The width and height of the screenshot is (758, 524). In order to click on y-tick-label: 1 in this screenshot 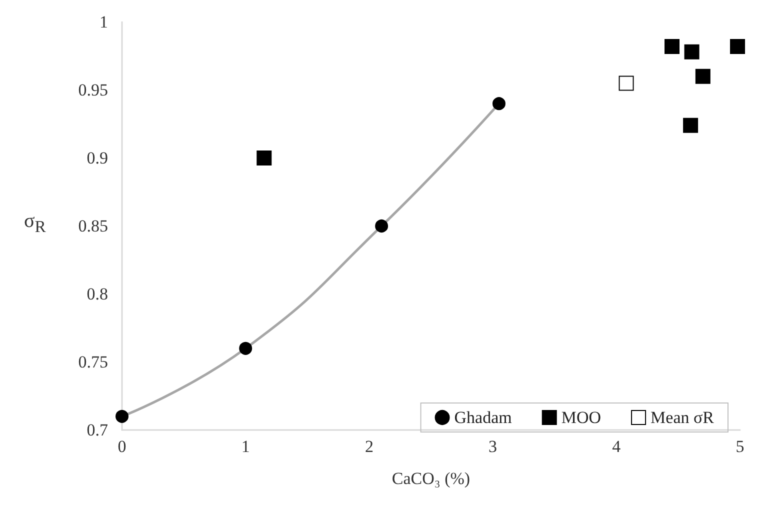, I will do `click(104, 22)`.